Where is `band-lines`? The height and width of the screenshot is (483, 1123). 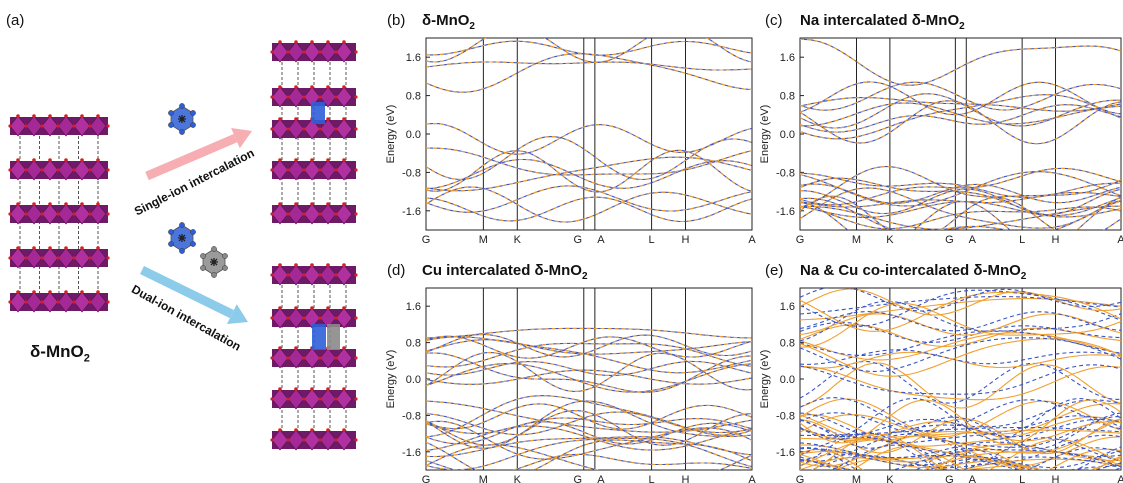 band-lines is located at coordinates (589, 398).